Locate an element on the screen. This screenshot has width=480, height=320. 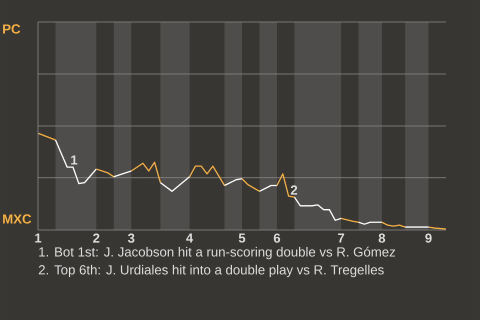
annotation: 2 is located at coordinates (294, 190).